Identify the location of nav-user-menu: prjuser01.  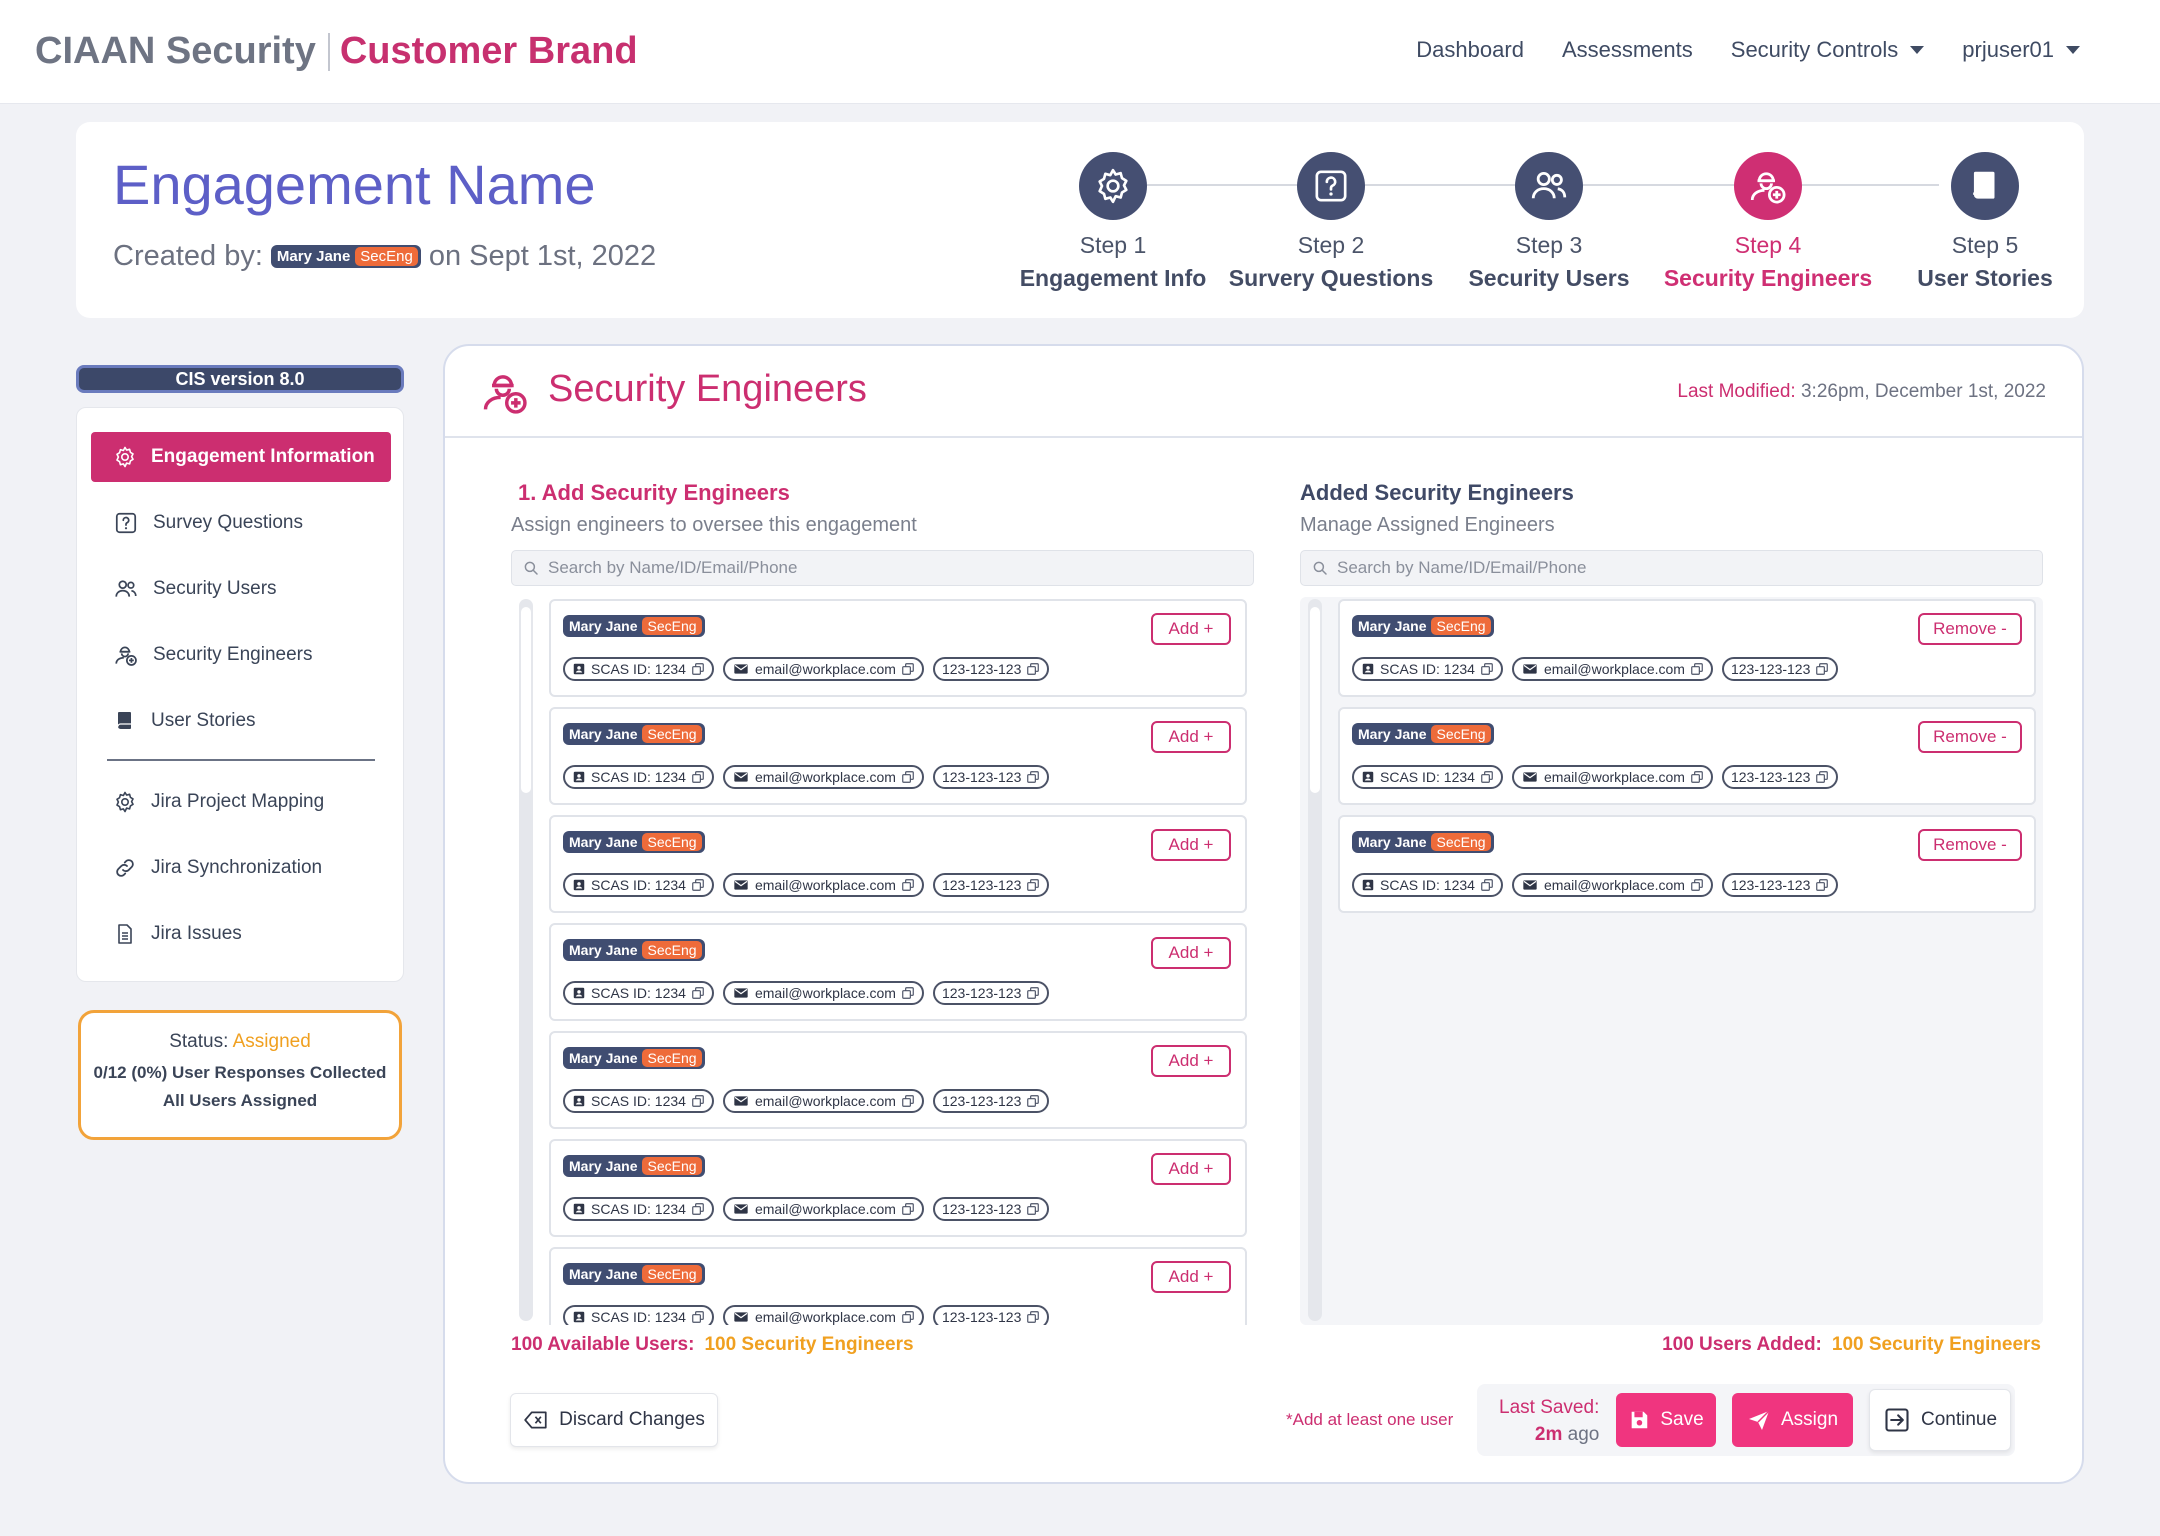
(2021, 50).